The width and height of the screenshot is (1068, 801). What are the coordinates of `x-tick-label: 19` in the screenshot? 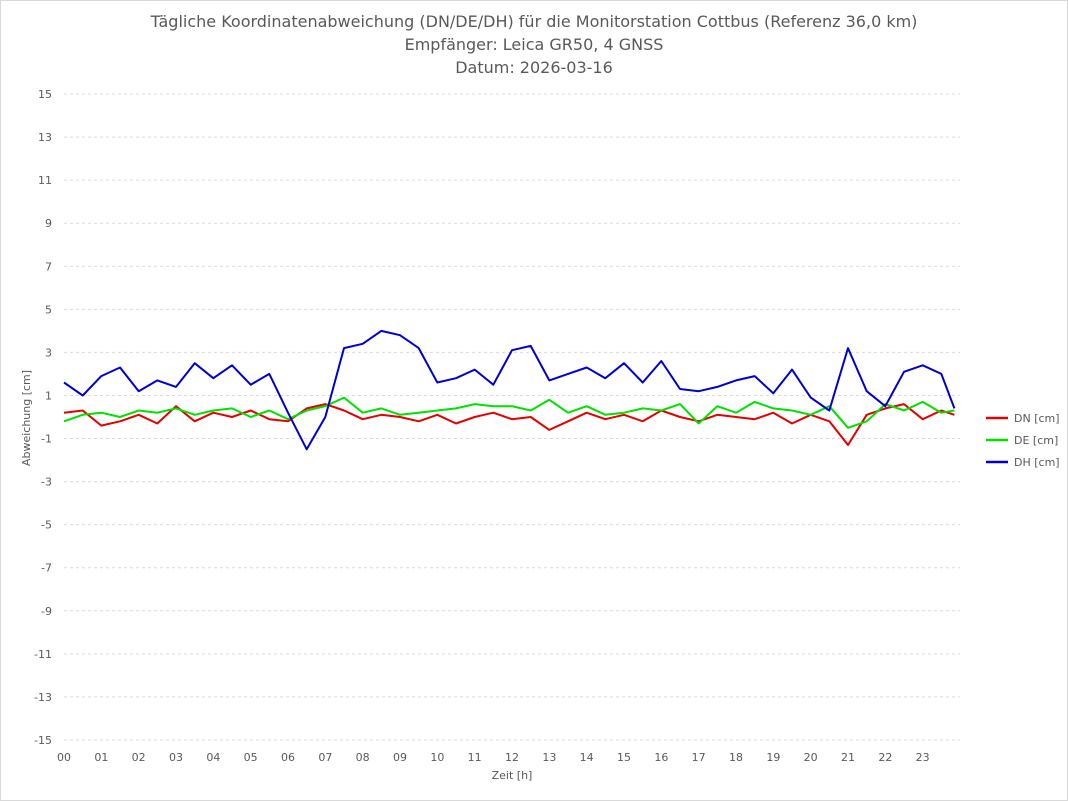 It's located at (773, 757).